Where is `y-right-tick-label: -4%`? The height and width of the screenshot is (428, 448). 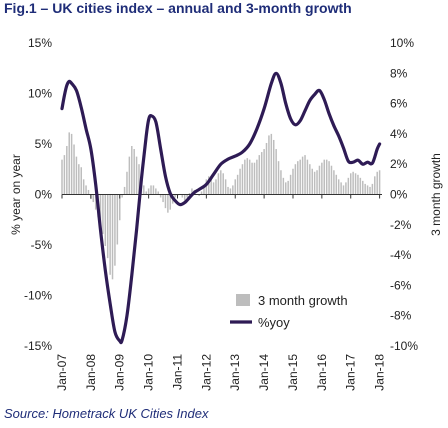
y-right-tick-label: -4% is located at coordinates (401, 255).